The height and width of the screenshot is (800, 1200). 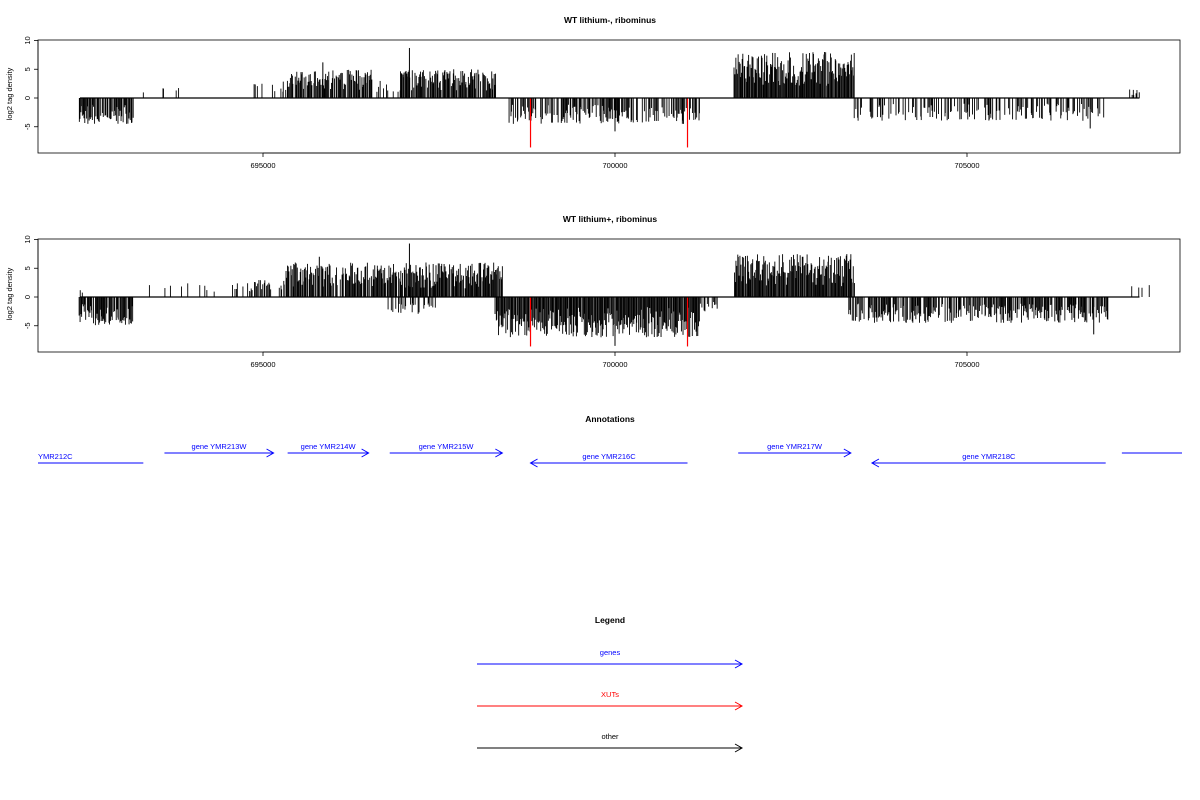 I want to click on panel-title: WT lithium+, ribominus, so click(x=610, y=219).